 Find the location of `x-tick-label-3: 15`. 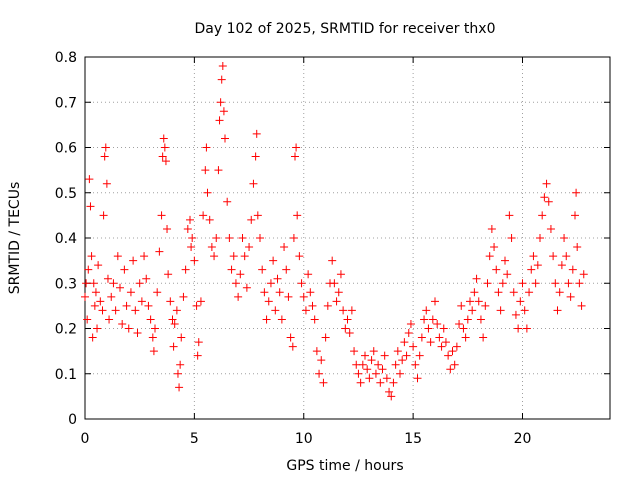

x-tick-label-3: 15 is located at coordinates (413, 439).